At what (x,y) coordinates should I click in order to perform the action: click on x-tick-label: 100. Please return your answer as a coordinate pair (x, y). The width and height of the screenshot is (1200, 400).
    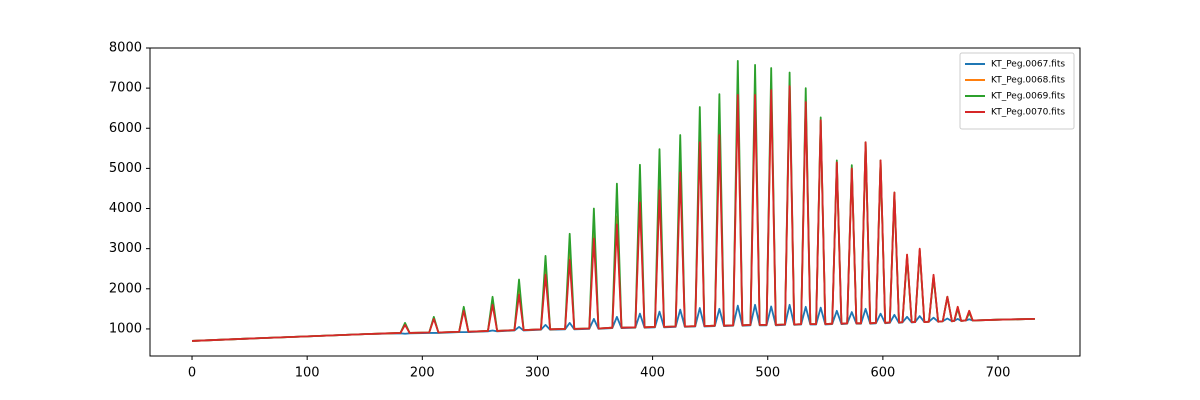
    Looking at the image, I should click on (307, 373).